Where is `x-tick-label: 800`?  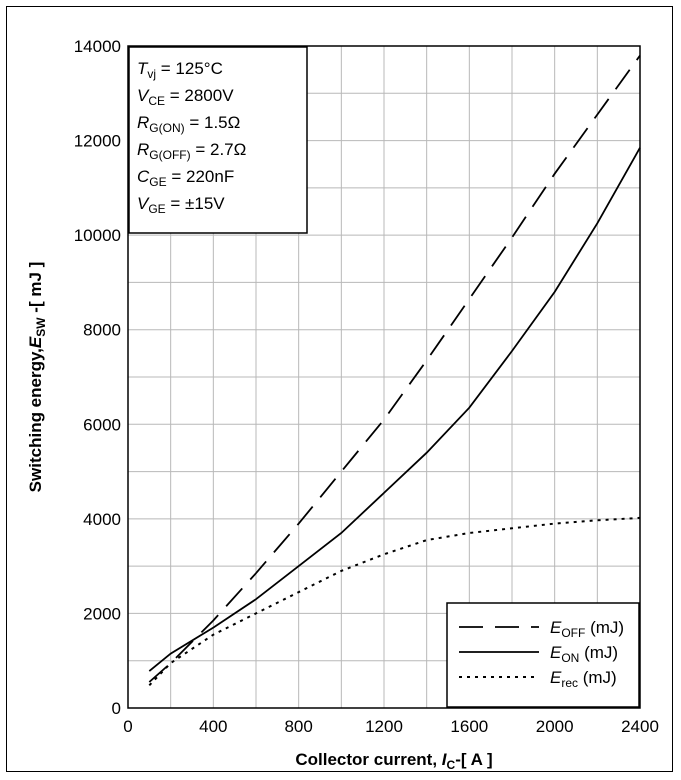 x-tick-label: 800 is located at coordinates (298, 726).